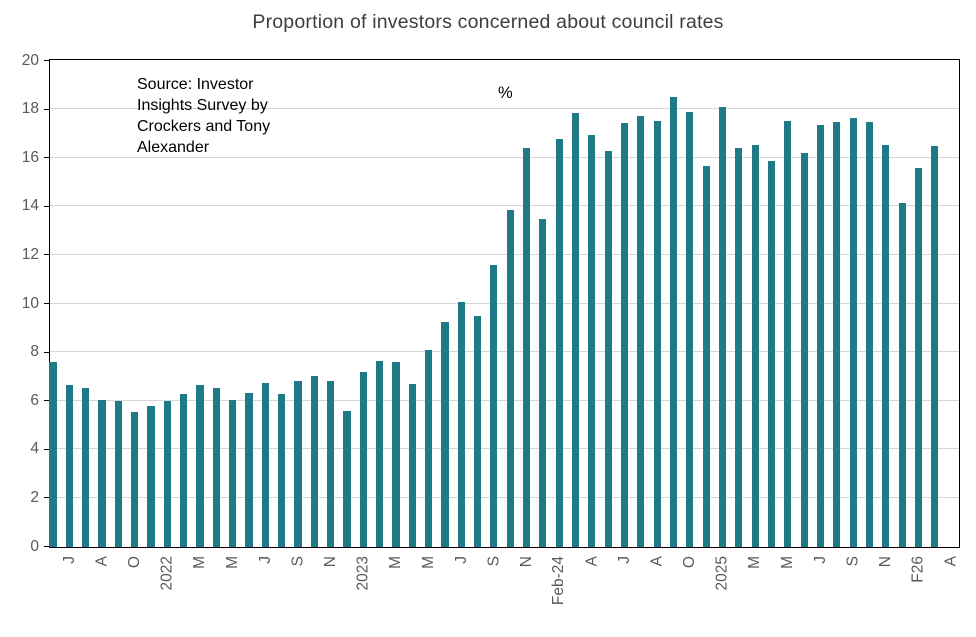 The height and width of the screenshot is (637, 976). Describe the element at coordinates (722, 573) in the screenshot. I see `x-tick-label: 2025` at that location.